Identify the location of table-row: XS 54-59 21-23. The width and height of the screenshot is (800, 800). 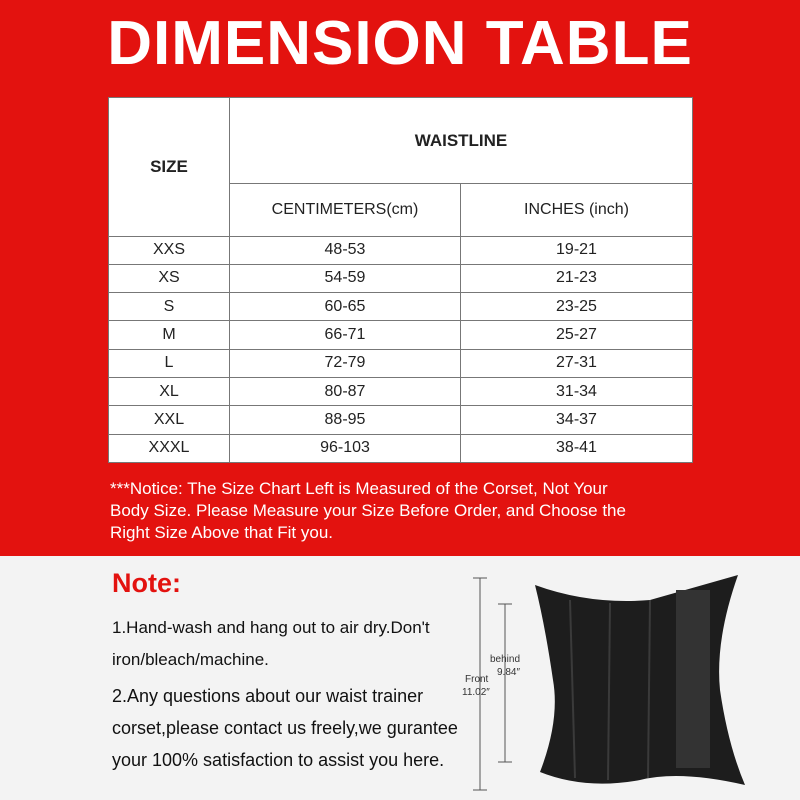
(400, 278).